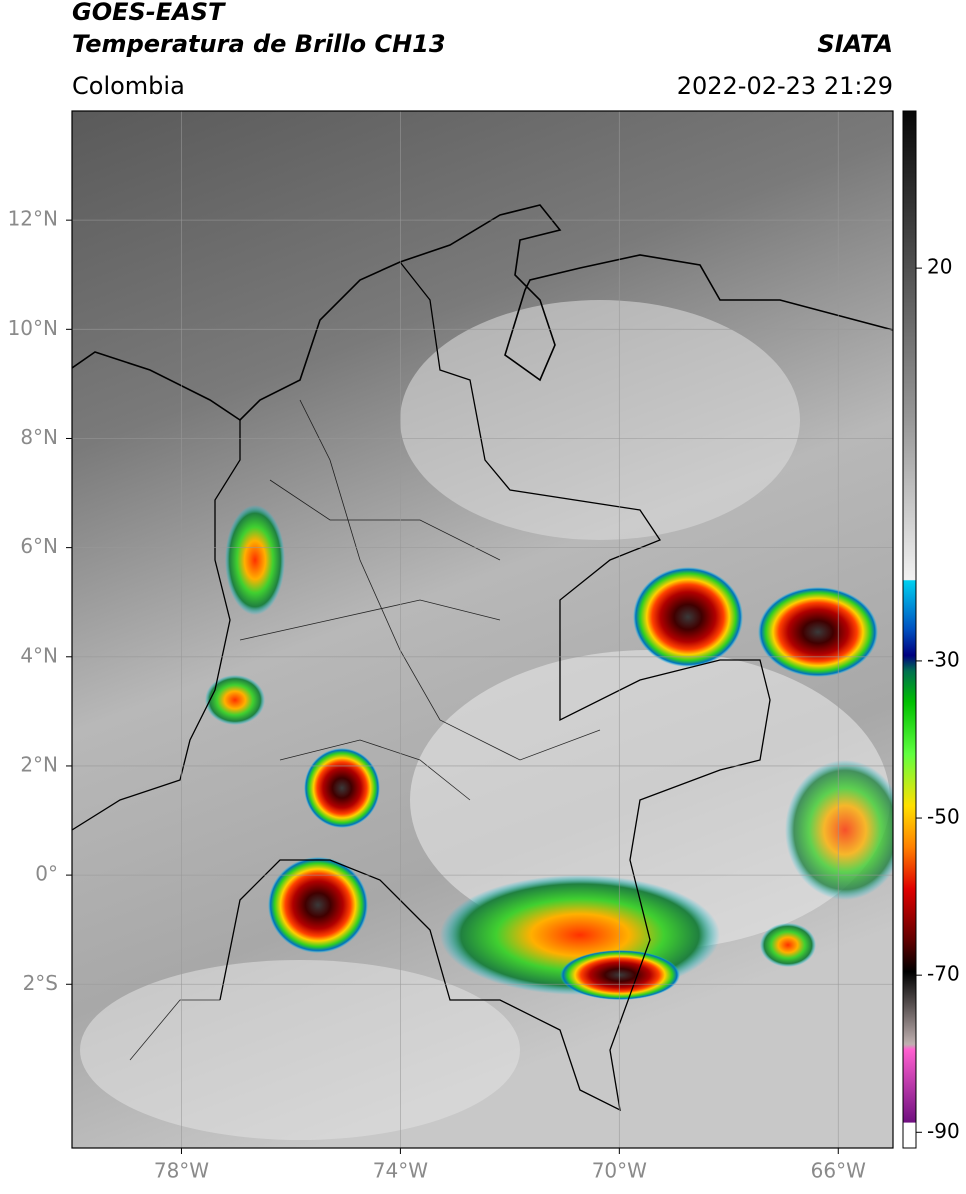 The width and height of the screenshot is (966, 1194). Describe the element at coordinates (909, 629) in the screenshot. I see `colorbar` at that location.